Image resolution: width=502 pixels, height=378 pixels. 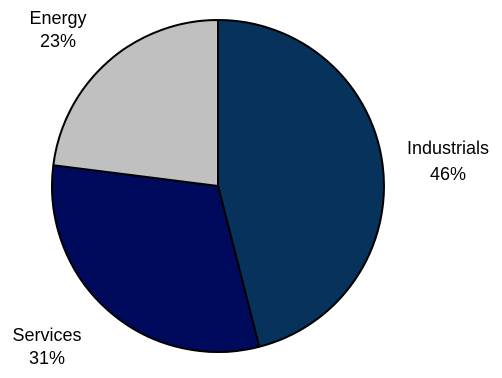 What do you see at coordinates (448, 174) in the screenshot?
I see `pie-value-label-industrials: 46%` at bounding box center [448, 174].